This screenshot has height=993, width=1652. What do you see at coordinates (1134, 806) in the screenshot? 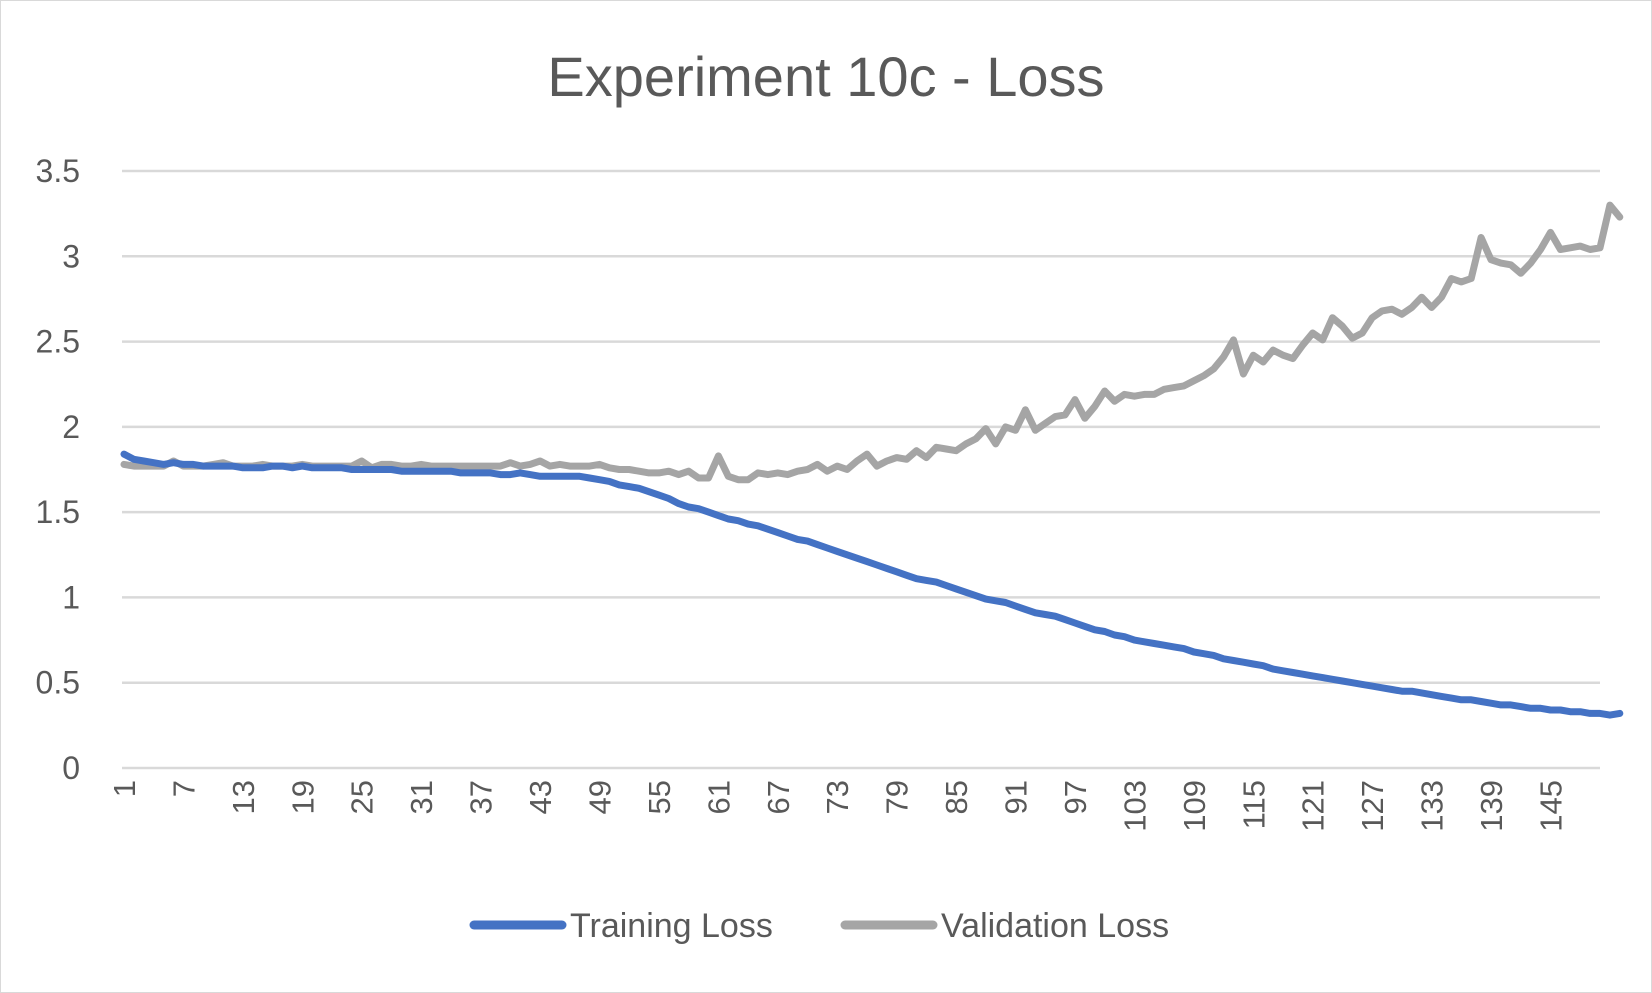
I see `x-tick-label: 103` at bounding box center [1134, 806].